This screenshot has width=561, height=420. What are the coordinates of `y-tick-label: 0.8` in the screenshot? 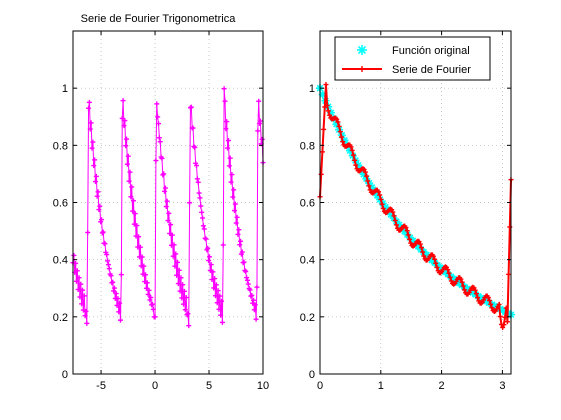 It's located at (60, 146).